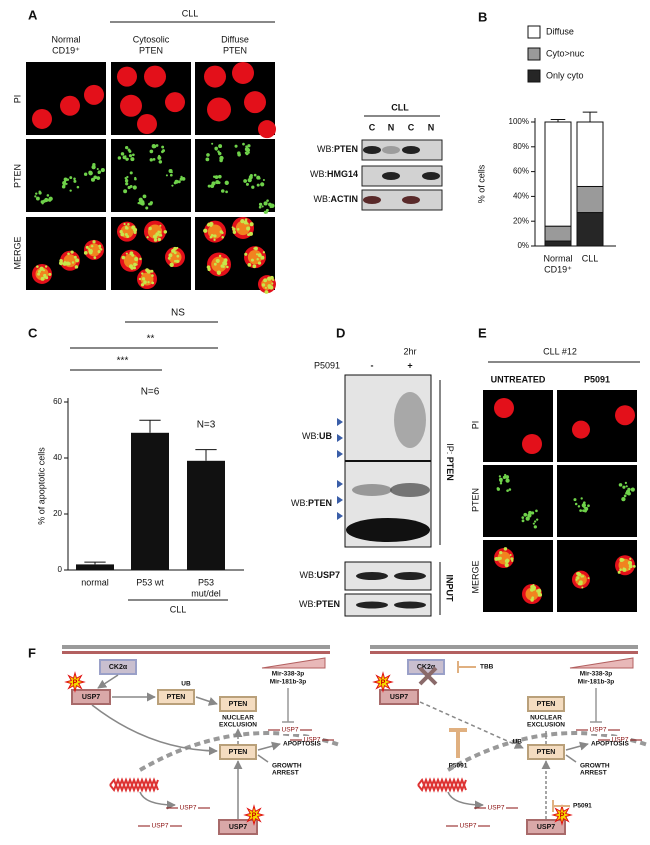  What do you see at coordinates (482, 16) in the screenshot?
I see `panel-label: B` at bounding box center [482, 16].